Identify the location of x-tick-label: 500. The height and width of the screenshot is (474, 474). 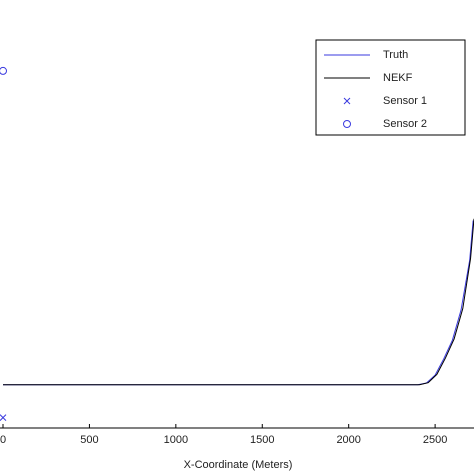
(89, 440).